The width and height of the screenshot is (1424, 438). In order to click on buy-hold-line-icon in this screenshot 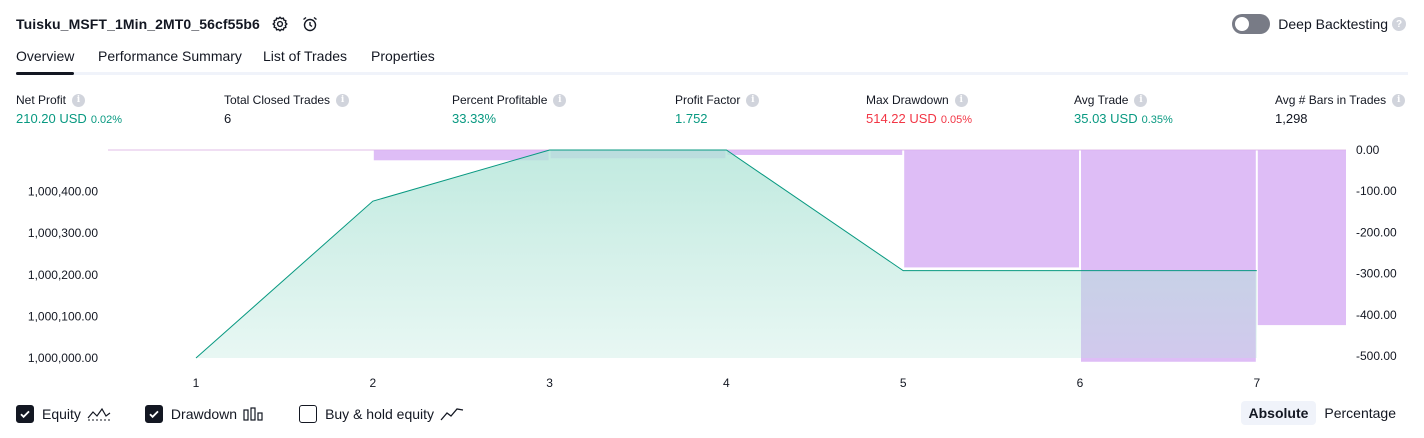, I will do `click(452, 414)`.